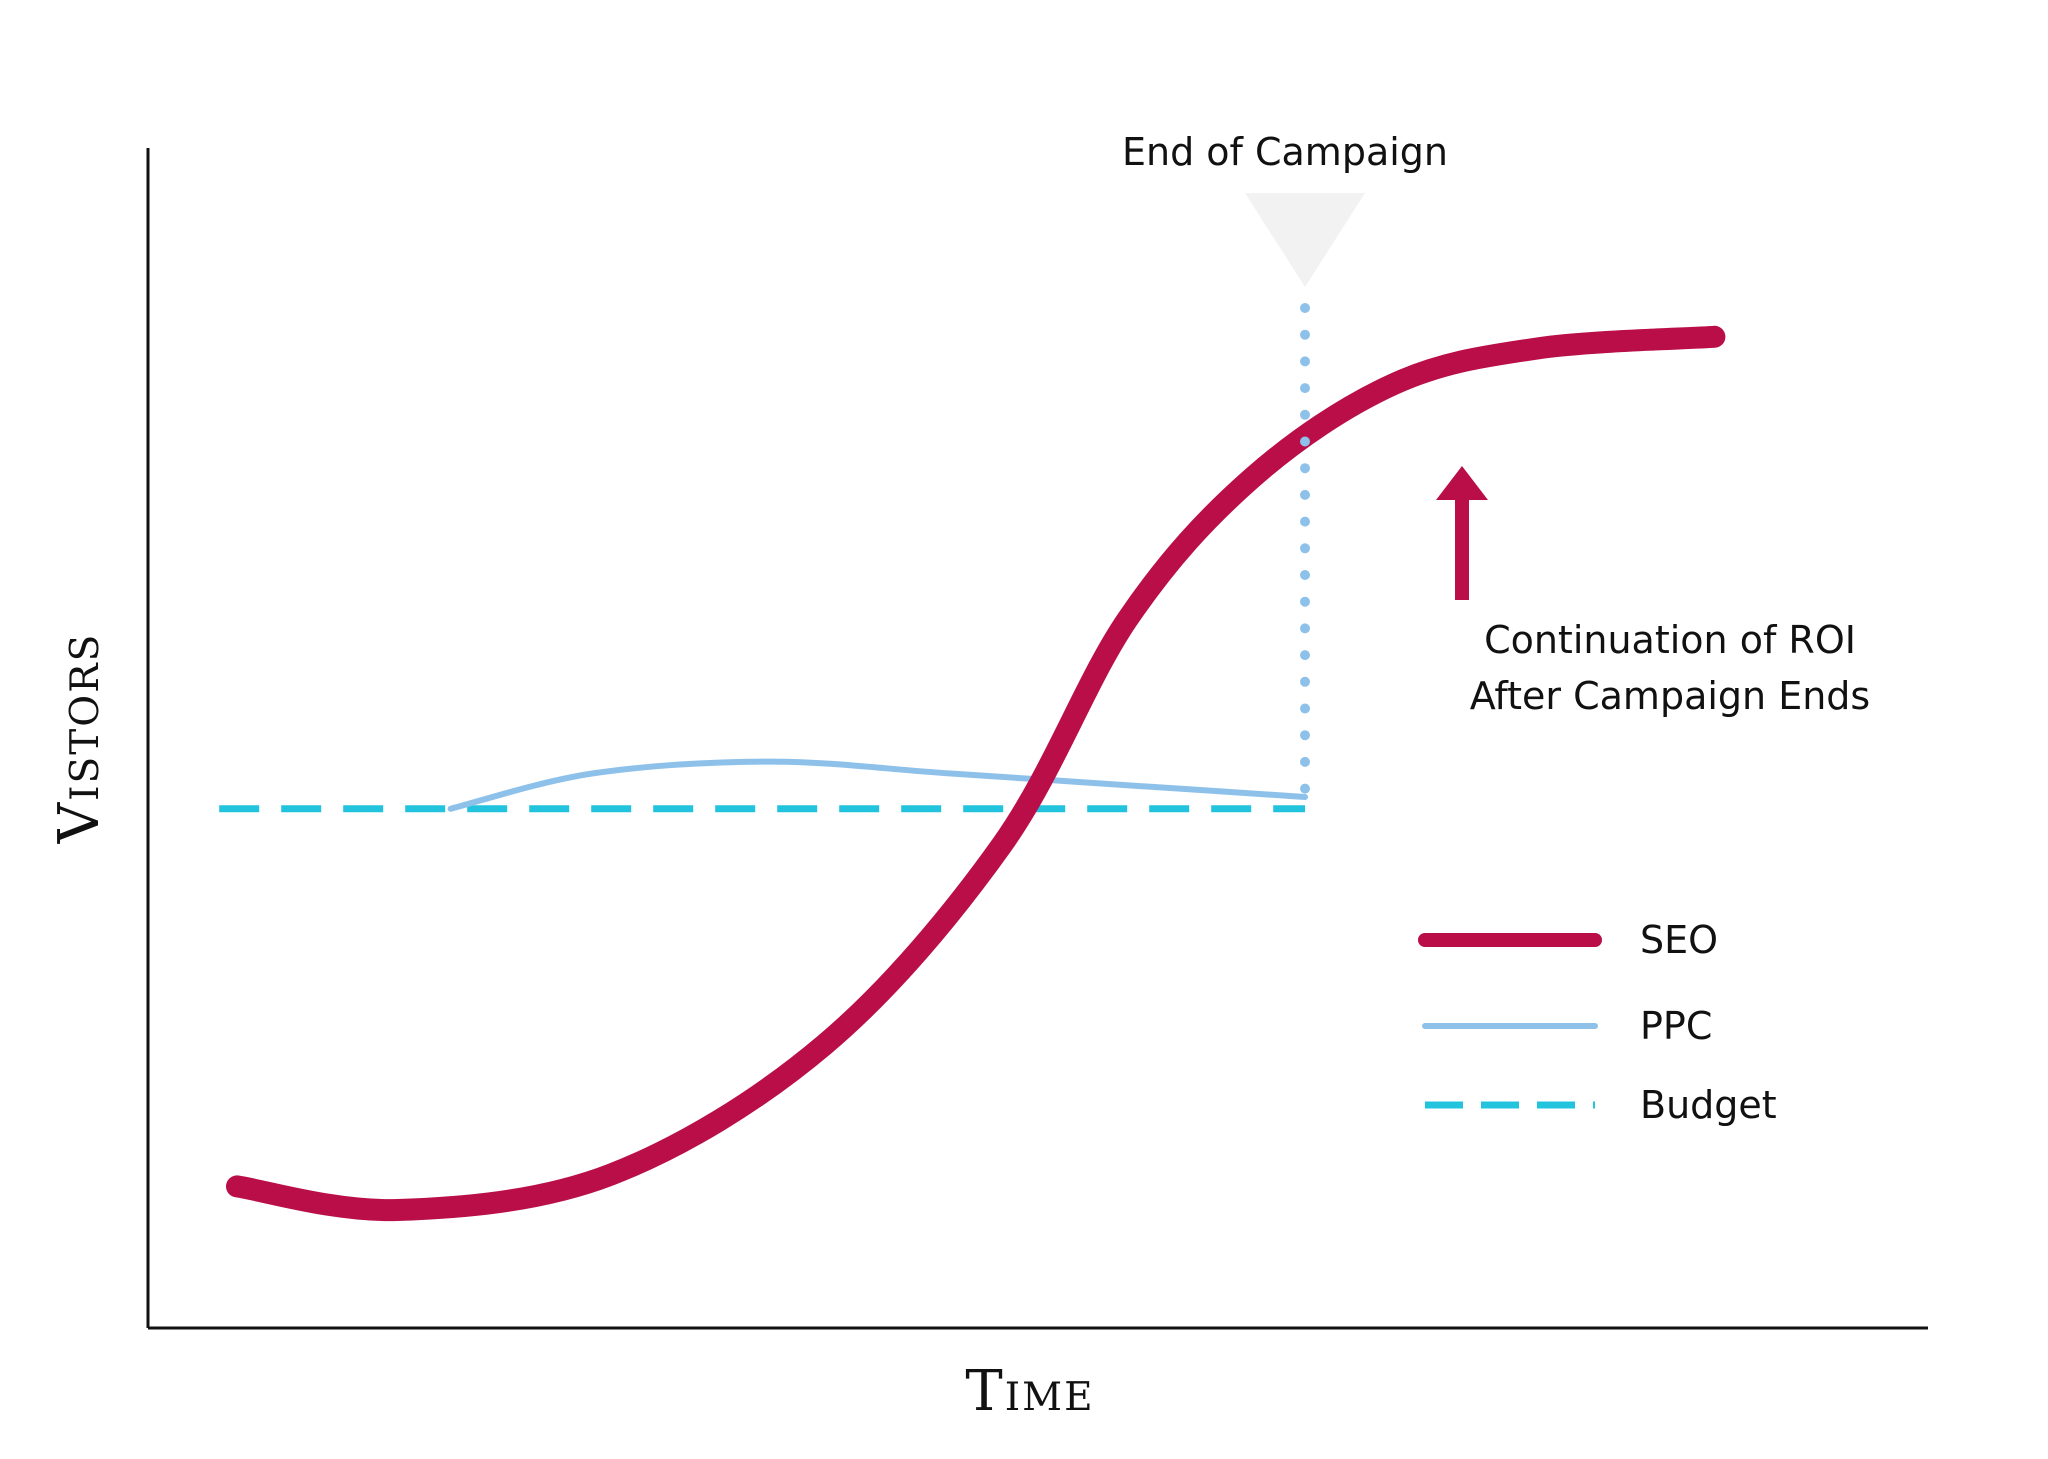 This screenshot has width=2048, height=1459. What do you see at coordinates (1462, 533) in the screenshot?
I see `roi-arrow-icon` at bounding box center [1462, 533].